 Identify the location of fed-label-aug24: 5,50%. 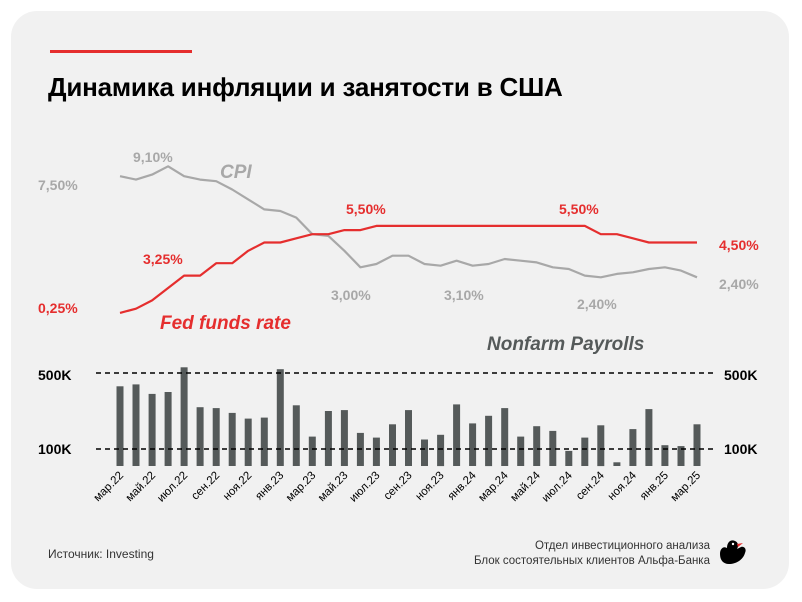
(579, 209).